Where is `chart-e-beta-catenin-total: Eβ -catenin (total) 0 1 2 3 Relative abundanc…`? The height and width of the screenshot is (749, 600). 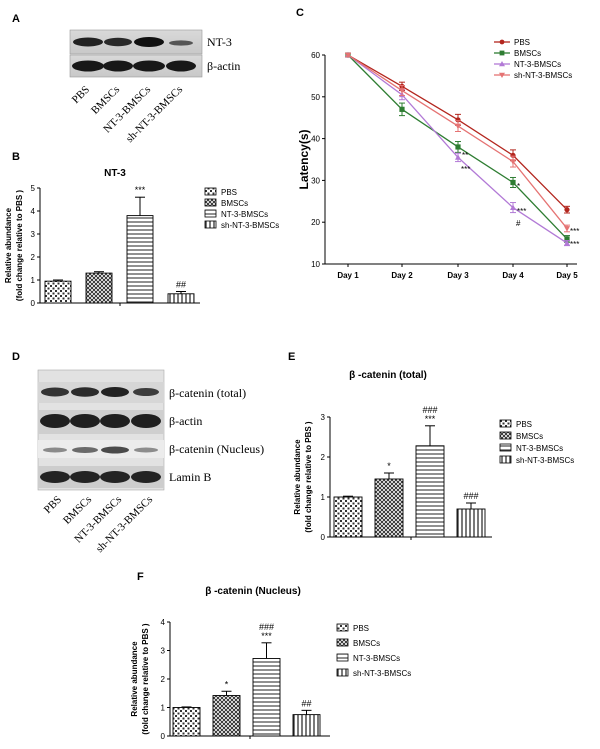 chart-e-beta-catenin-total: Eβ -catenin (total) 0 1 2 3 Relative abundanc… is located at coordinates (431, 446).